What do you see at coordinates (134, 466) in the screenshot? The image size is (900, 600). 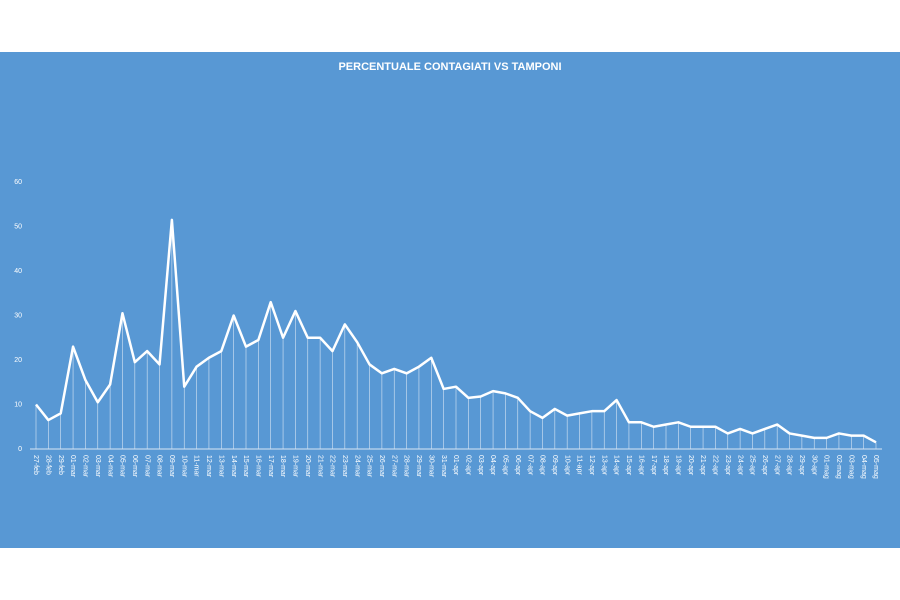 I see `x-tick-label: 06-mar` at bounding box center [134, 466].